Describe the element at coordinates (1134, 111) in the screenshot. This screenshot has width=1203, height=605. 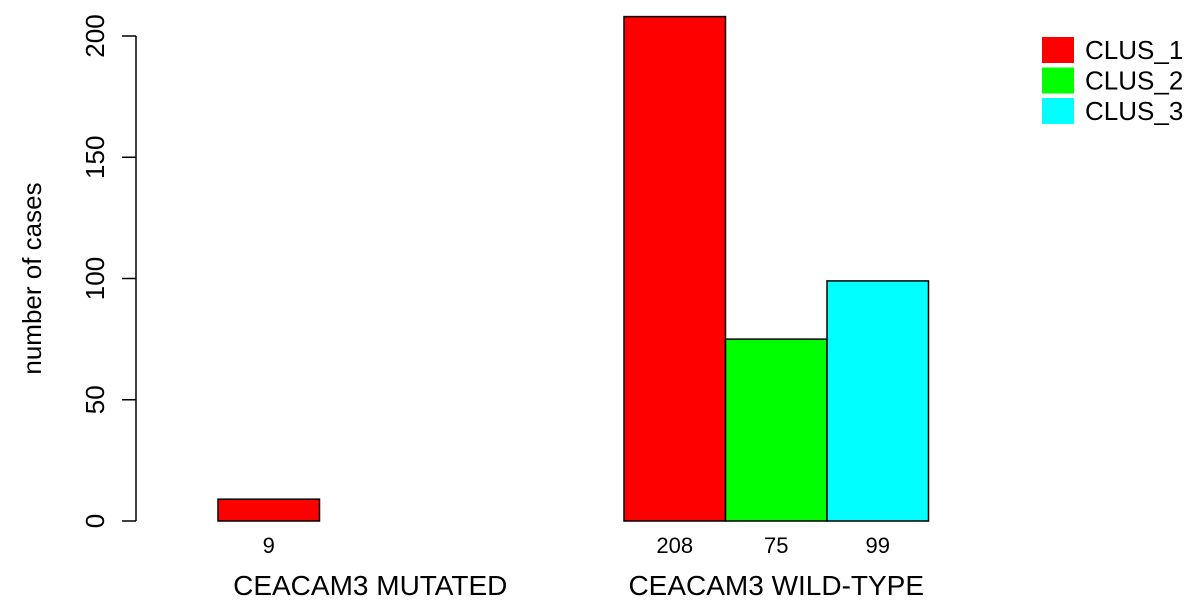
I see `legend-label: CLUS_3` at that location.